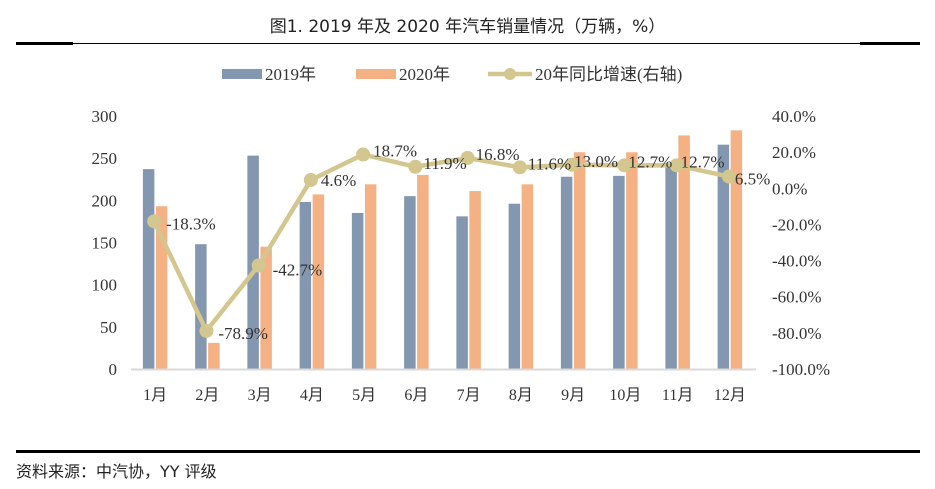  What do you see at coordinates (191, 223) in the screenshot?
I see `growth-data-label: -18.3%` at bounding box center [191, 223].